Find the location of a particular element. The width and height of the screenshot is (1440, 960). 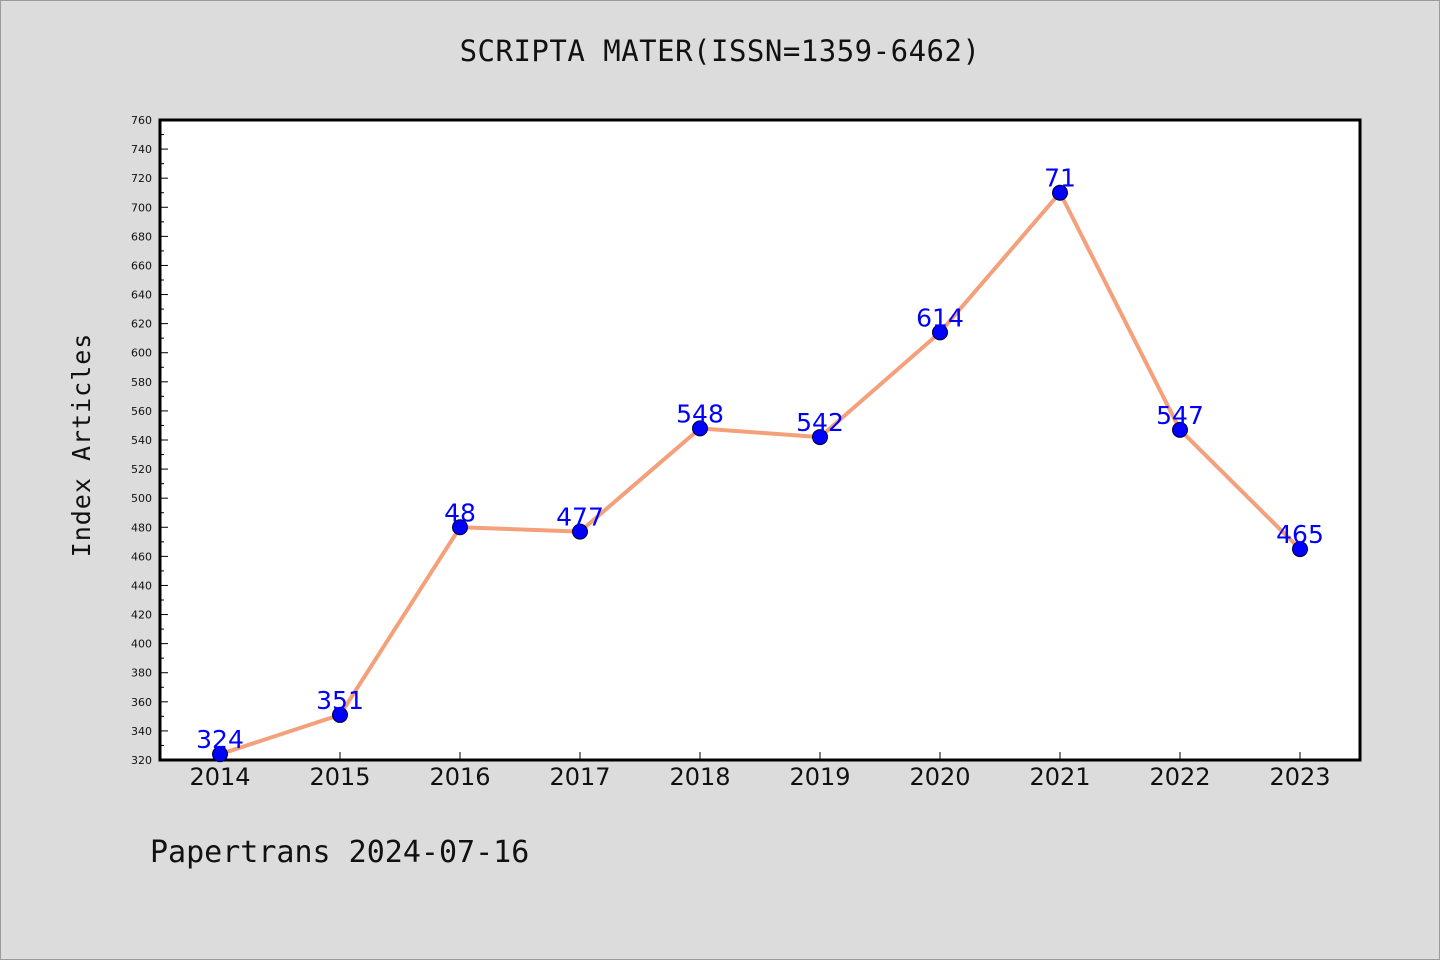

y-tick-label: 500 is located at coordinates (141, 498).